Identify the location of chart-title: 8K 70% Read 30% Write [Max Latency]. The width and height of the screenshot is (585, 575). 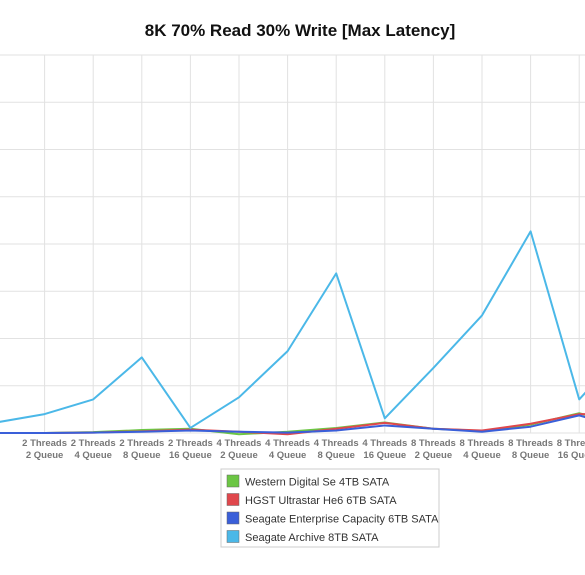
(300, 30).